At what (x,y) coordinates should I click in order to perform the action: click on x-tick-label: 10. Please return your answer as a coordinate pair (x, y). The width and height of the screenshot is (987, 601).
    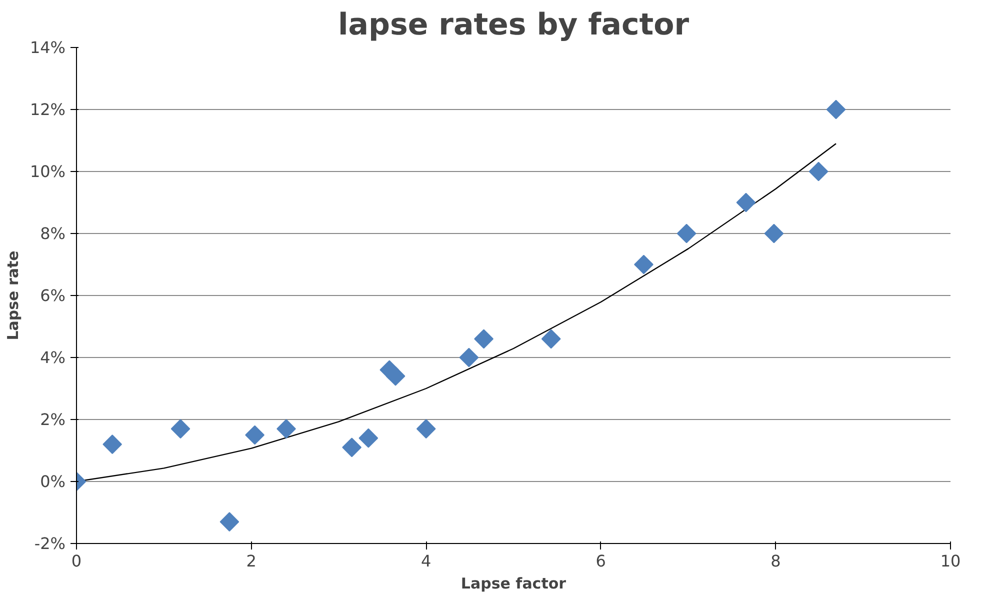
    Looking at the image, I should click on (950, 561).